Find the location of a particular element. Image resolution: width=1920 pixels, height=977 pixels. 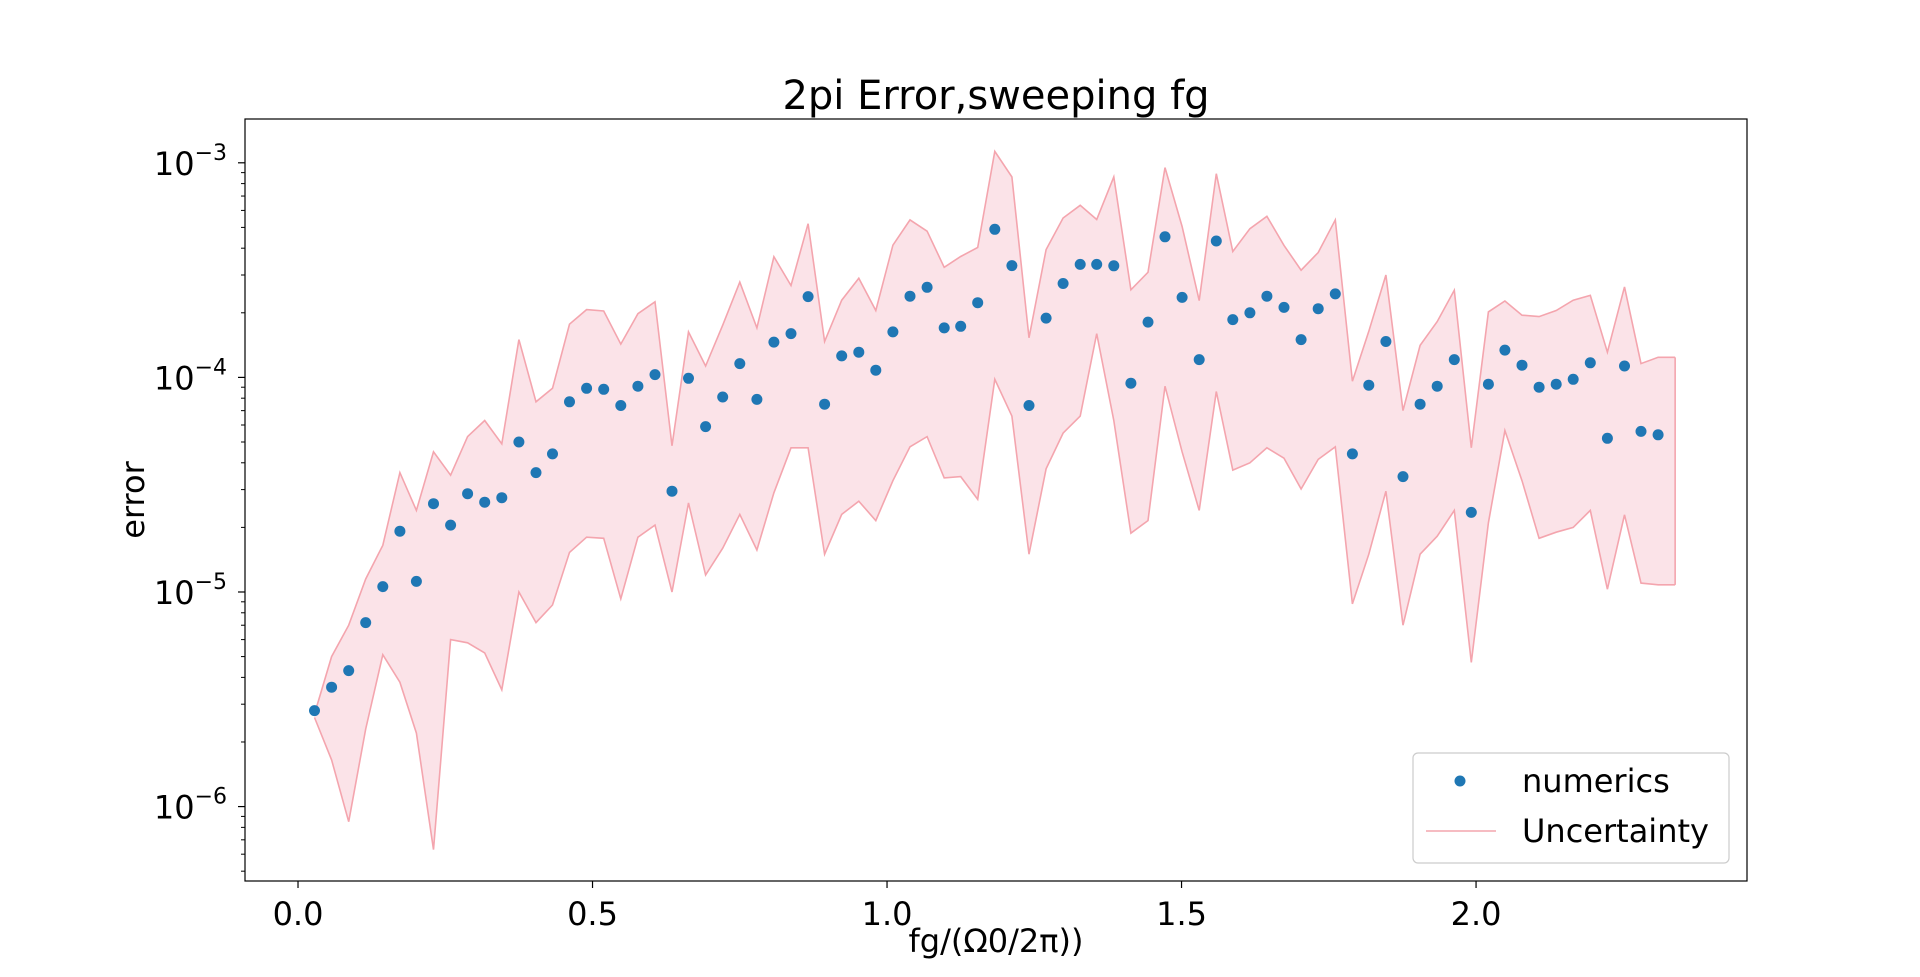

x-axis-label: fg/(Ω0/2π)) is located at coordinates (995, 941).